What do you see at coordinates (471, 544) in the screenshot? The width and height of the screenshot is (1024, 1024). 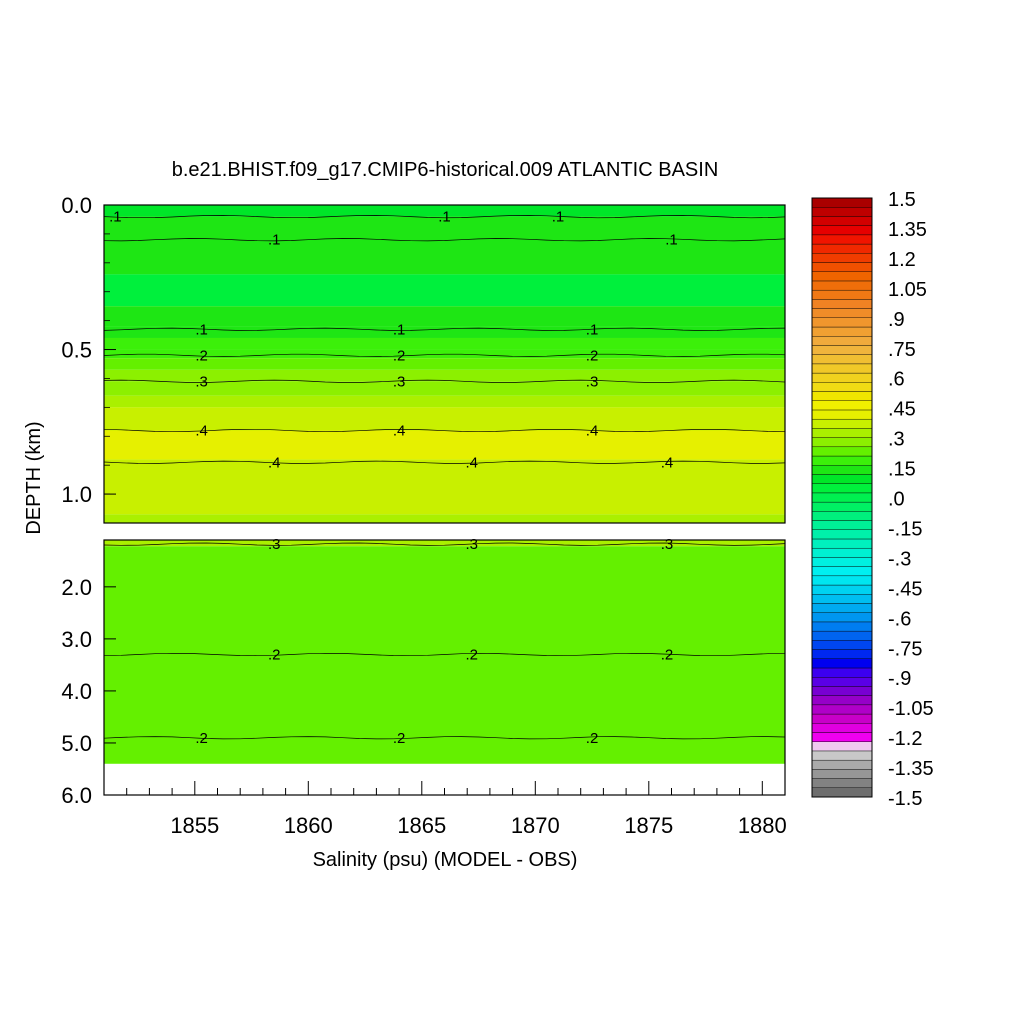 I see `contour-label-7-1: .3` at bounding box center [471, 544].